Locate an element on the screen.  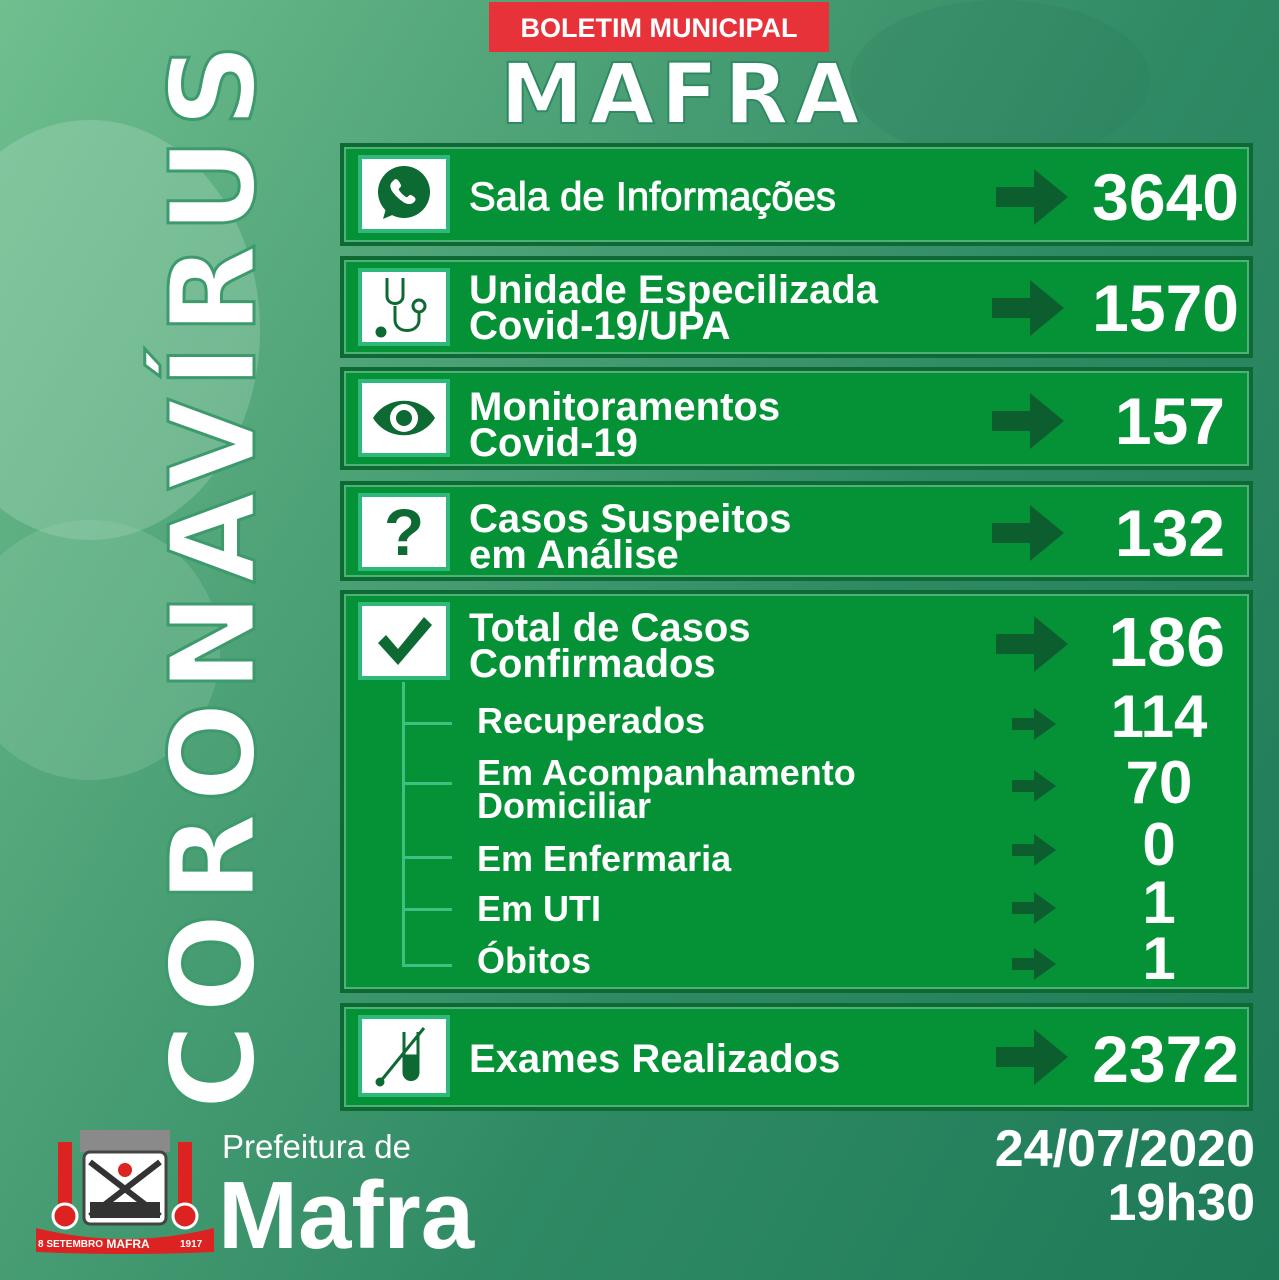
whatsapp-icon is located at coordinates (404, 194).